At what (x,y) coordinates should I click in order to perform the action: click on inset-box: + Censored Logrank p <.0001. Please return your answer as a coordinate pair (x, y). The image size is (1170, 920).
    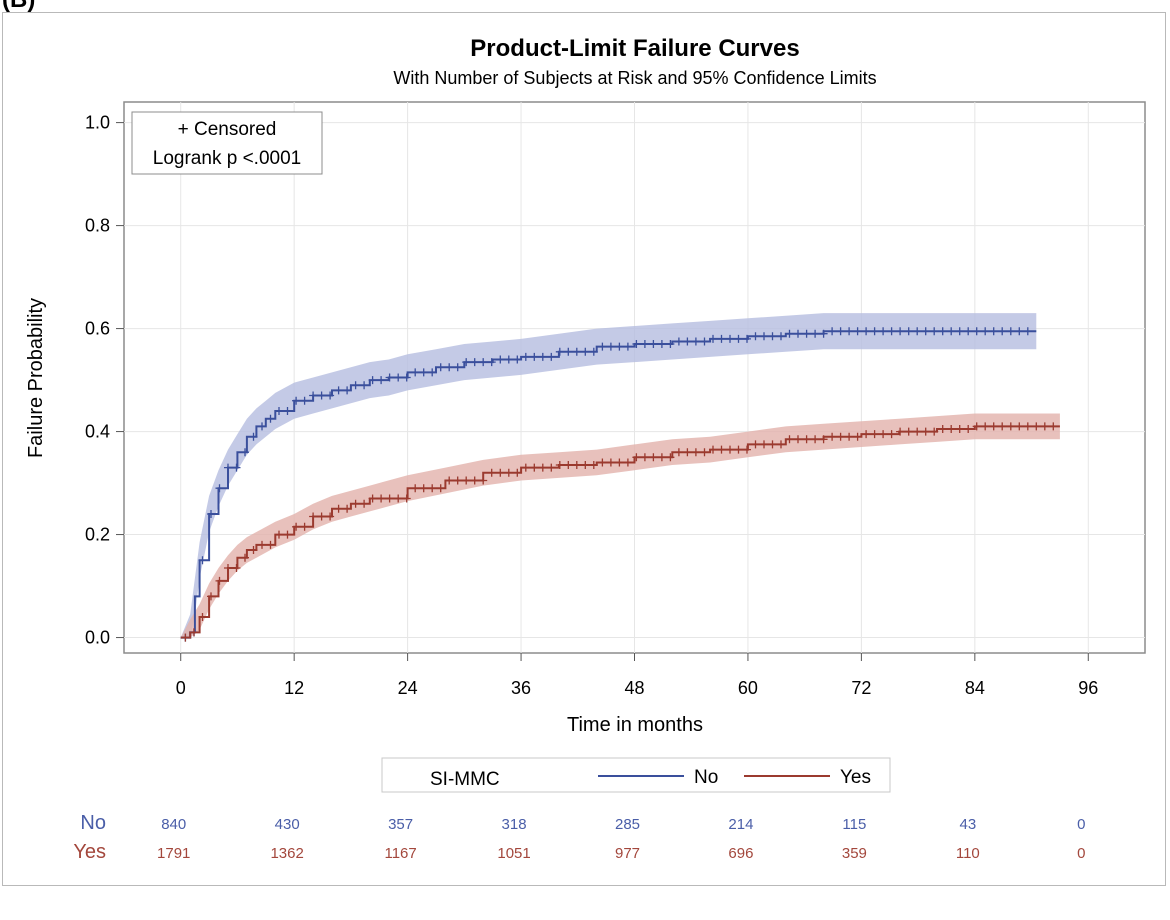
    Looking at the image, I should click on (227, 143).